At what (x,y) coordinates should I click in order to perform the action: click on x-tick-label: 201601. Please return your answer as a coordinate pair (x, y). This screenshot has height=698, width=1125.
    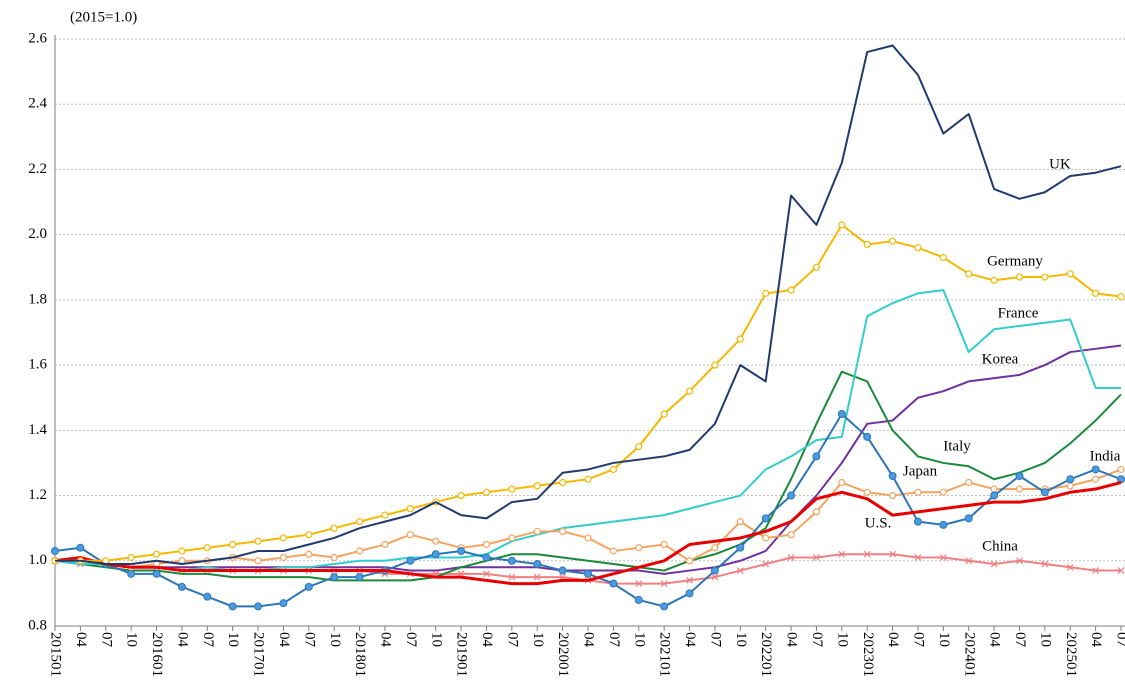
    Looking at the image, I should click on (157, 654).